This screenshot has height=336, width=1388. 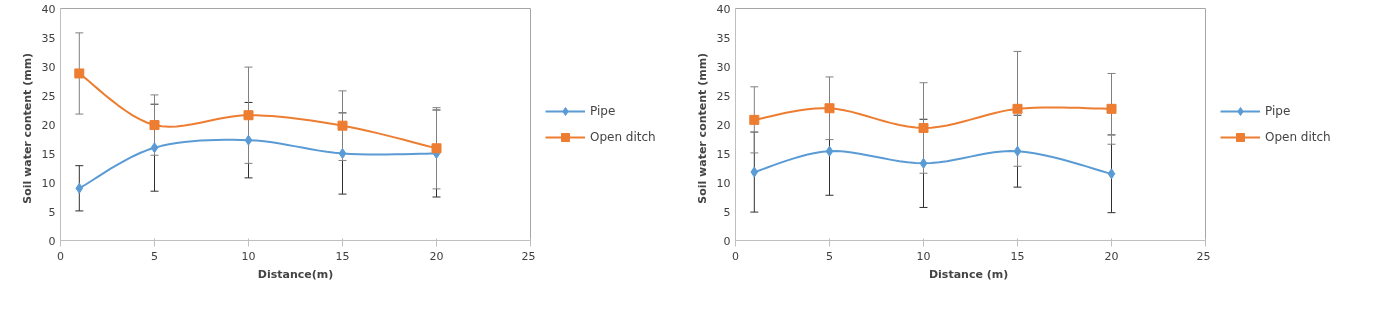 I want to click on x-axis-title: Distance (m), so click(x=968, y=274).